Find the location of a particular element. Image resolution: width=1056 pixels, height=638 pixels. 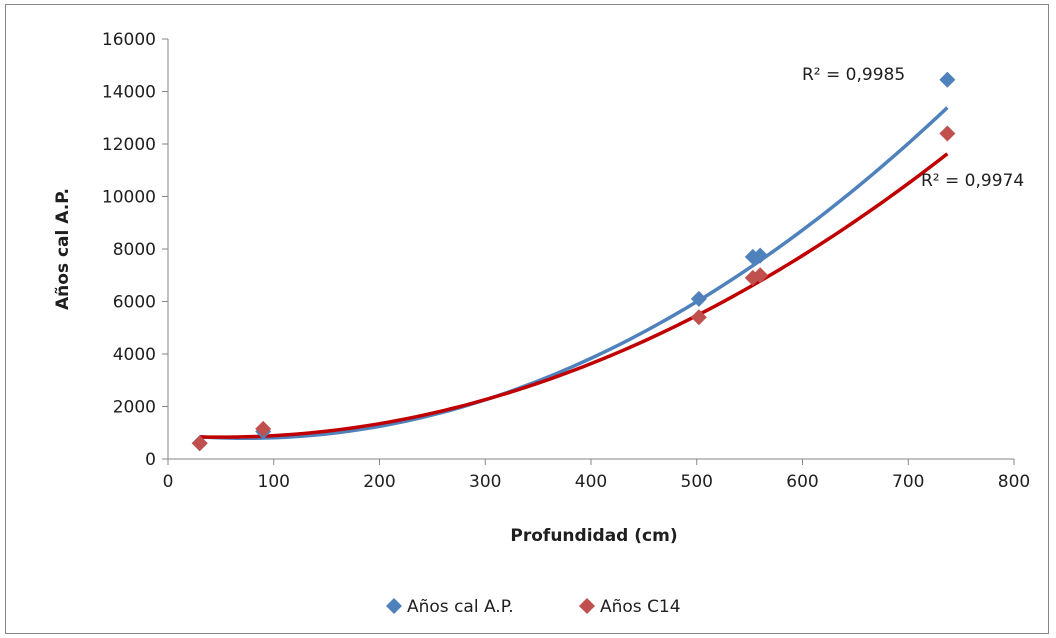

legend-item-anos-c14: Años C14 is located at coordinates (630, 607).